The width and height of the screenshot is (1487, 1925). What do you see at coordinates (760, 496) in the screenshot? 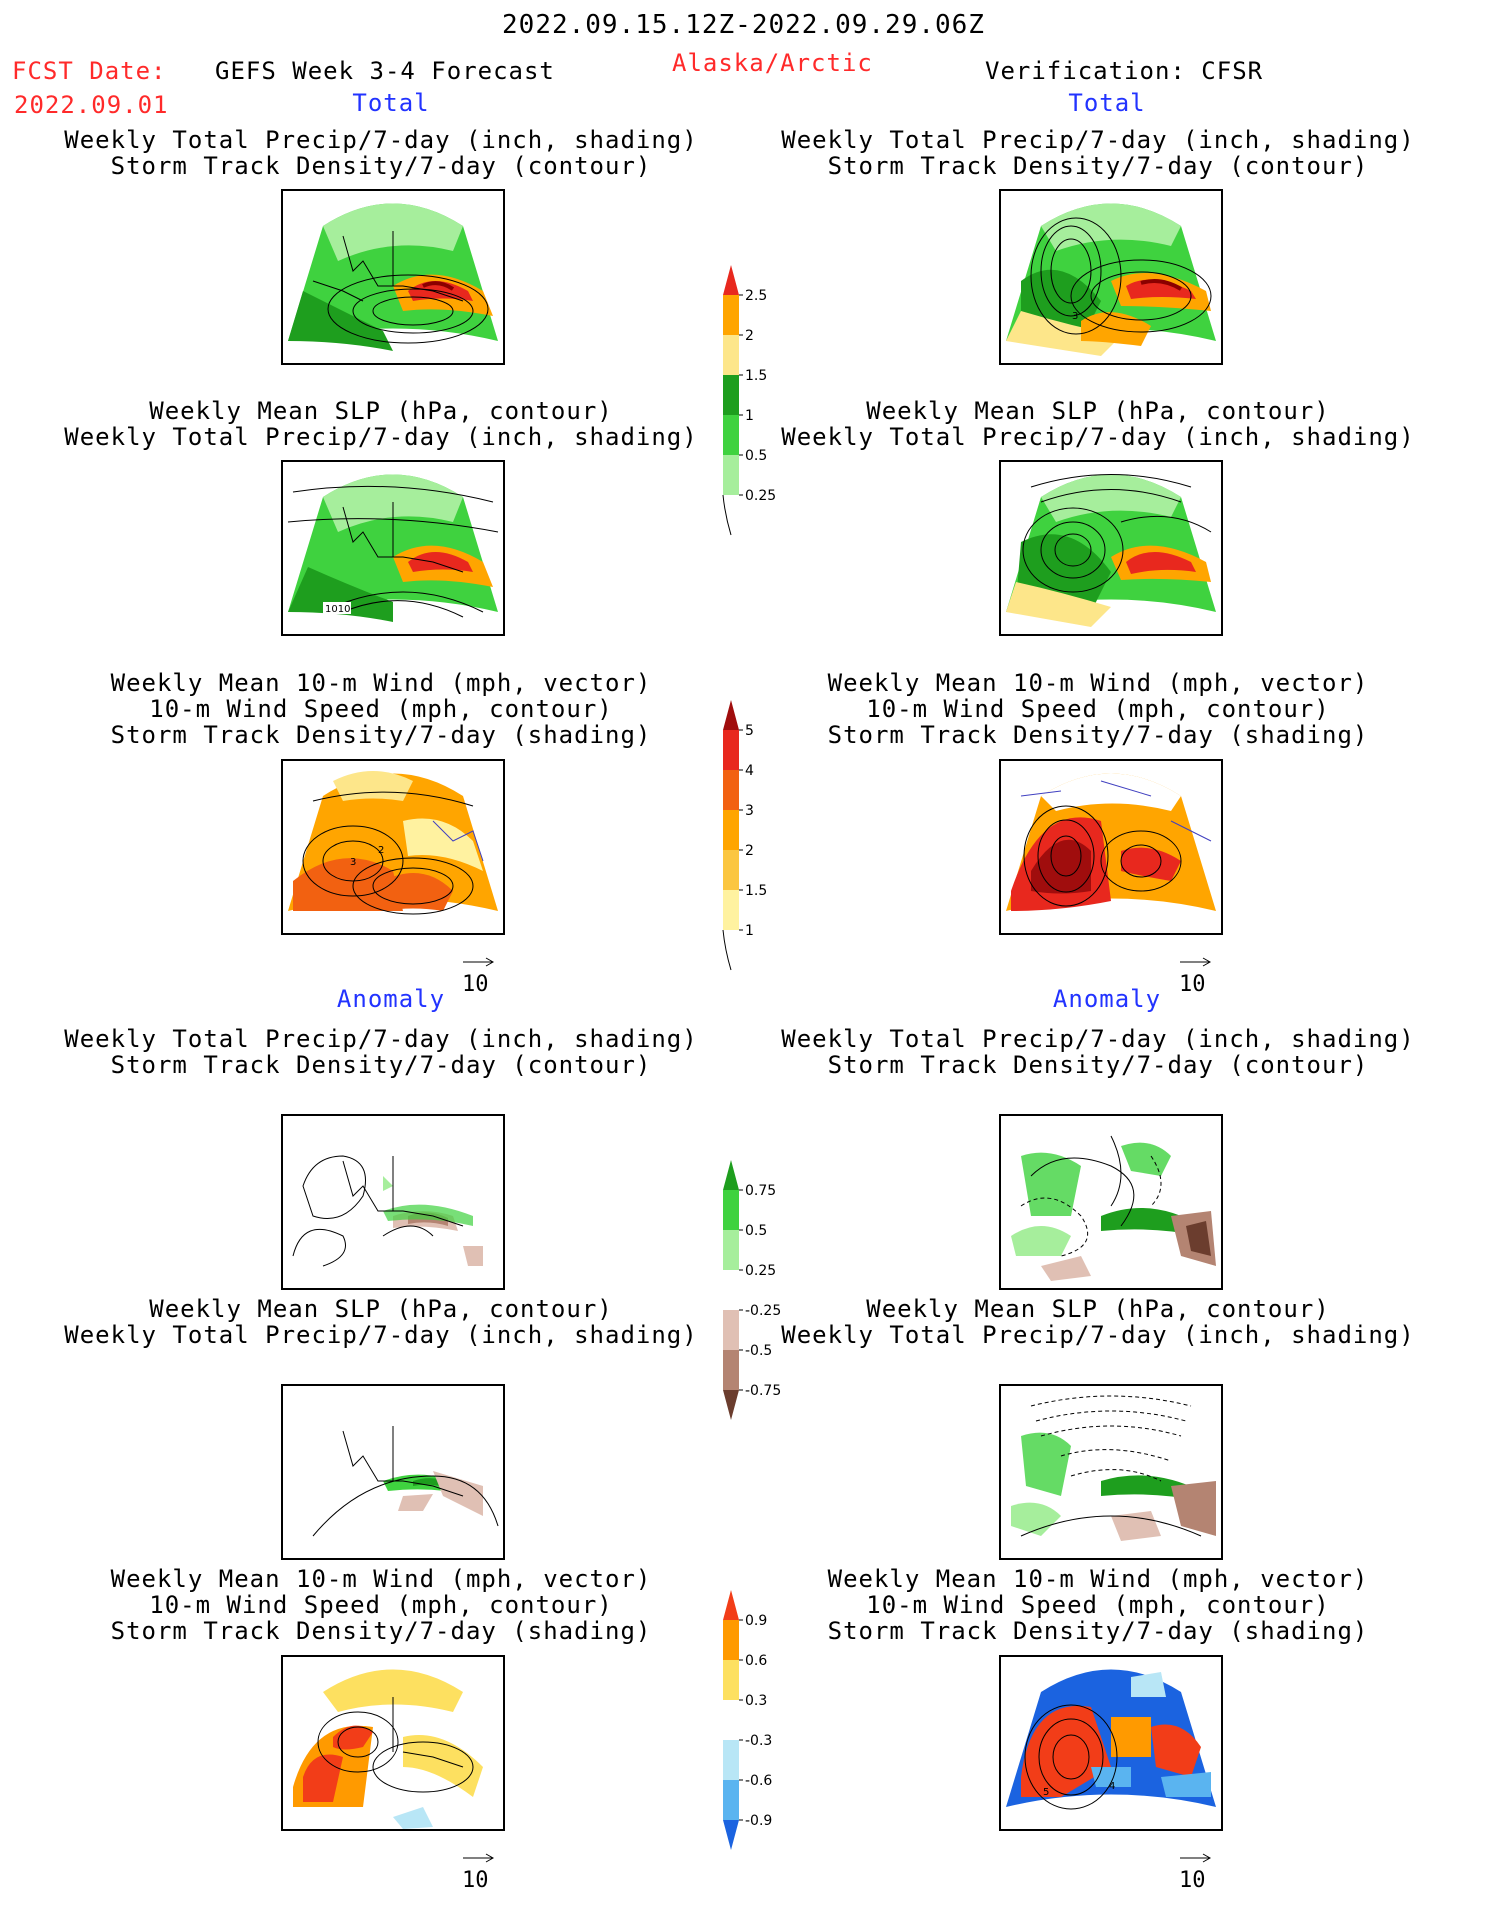
I see `precip-total-tick-label: 0.25` at bounding box center [760, 496].